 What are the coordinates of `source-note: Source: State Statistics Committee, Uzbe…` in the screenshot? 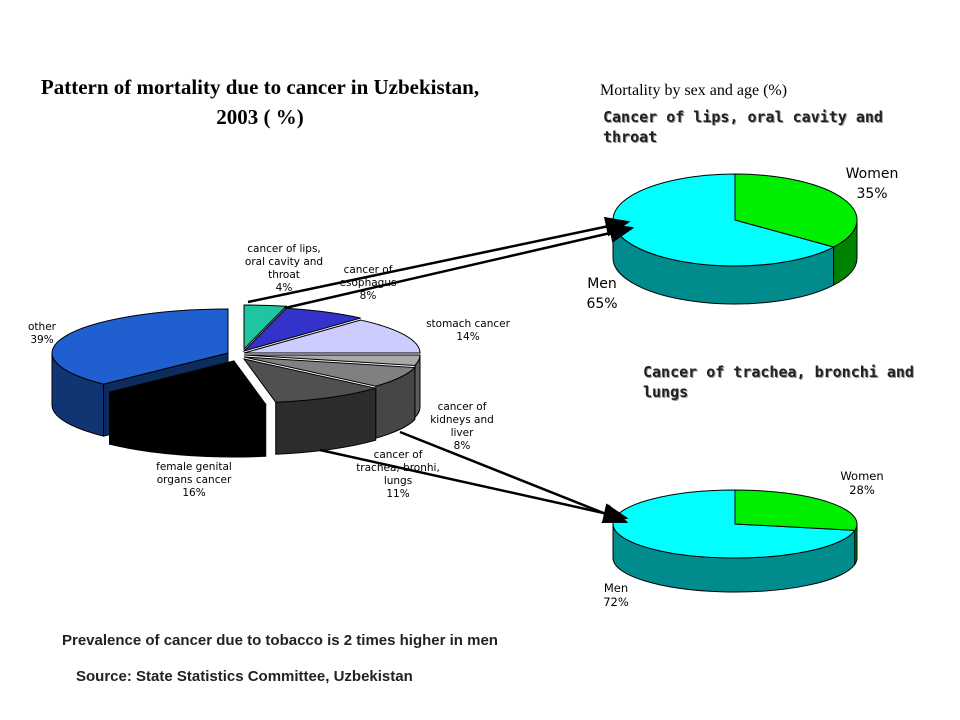 It's located at (244, 676).